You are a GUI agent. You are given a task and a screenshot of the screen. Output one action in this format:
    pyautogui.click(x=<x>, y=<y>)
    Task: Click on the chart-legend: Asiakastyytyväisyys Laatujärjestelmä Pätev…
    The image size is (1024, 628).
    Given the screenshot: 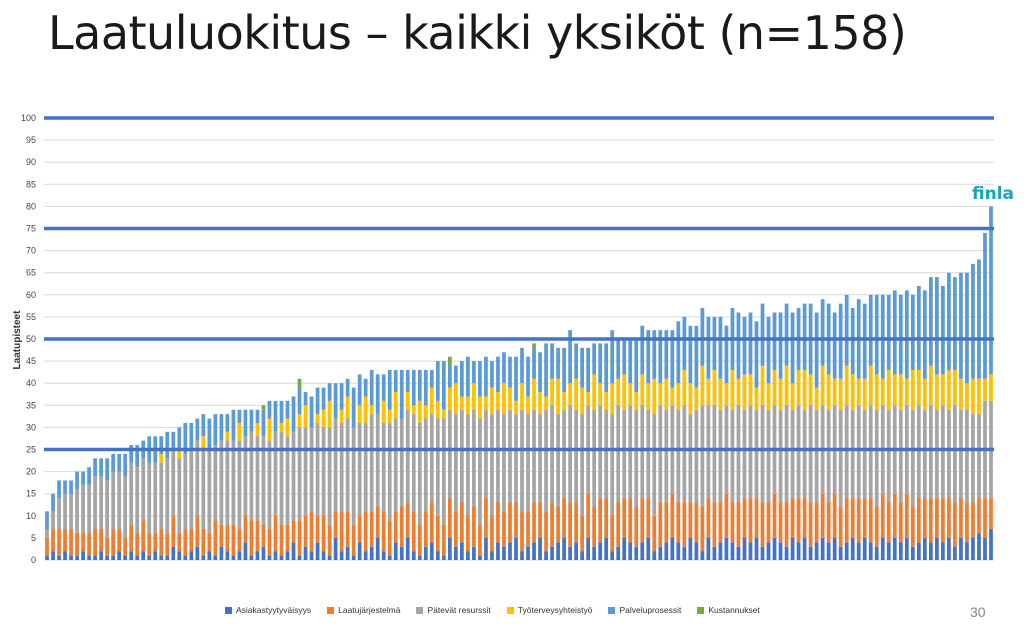 What is the action you would take?
    pyautogui.click(x=492, y=610)
    